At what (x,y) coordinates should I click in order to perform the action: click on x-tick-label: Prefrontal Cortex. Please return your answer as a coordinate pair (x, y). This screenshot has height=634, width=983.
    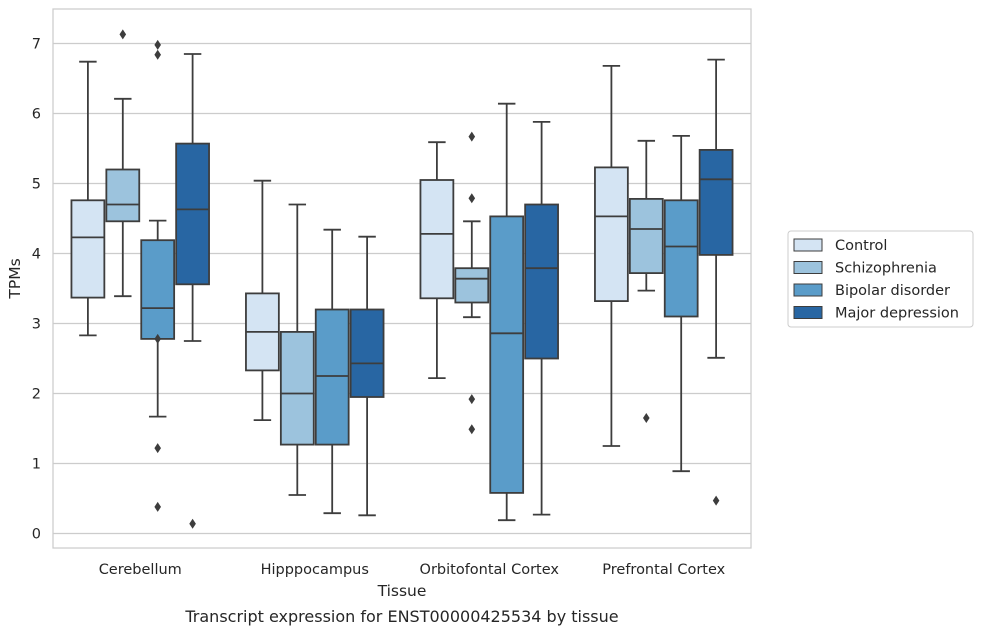
    Looking at the image, I should click on (663, 570).